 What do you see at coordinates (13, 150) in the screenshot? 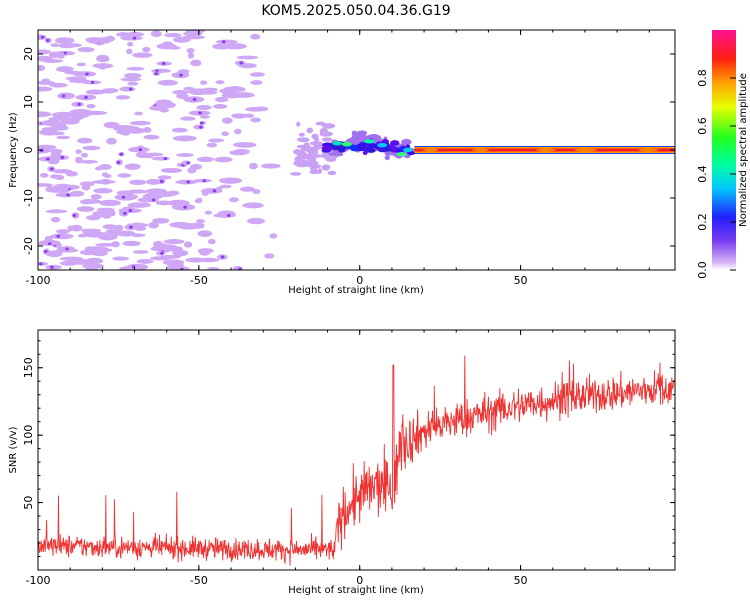
I see `spectrogram-y-axis-label: Frequency (Hz)` at bounding box center [13, 150].